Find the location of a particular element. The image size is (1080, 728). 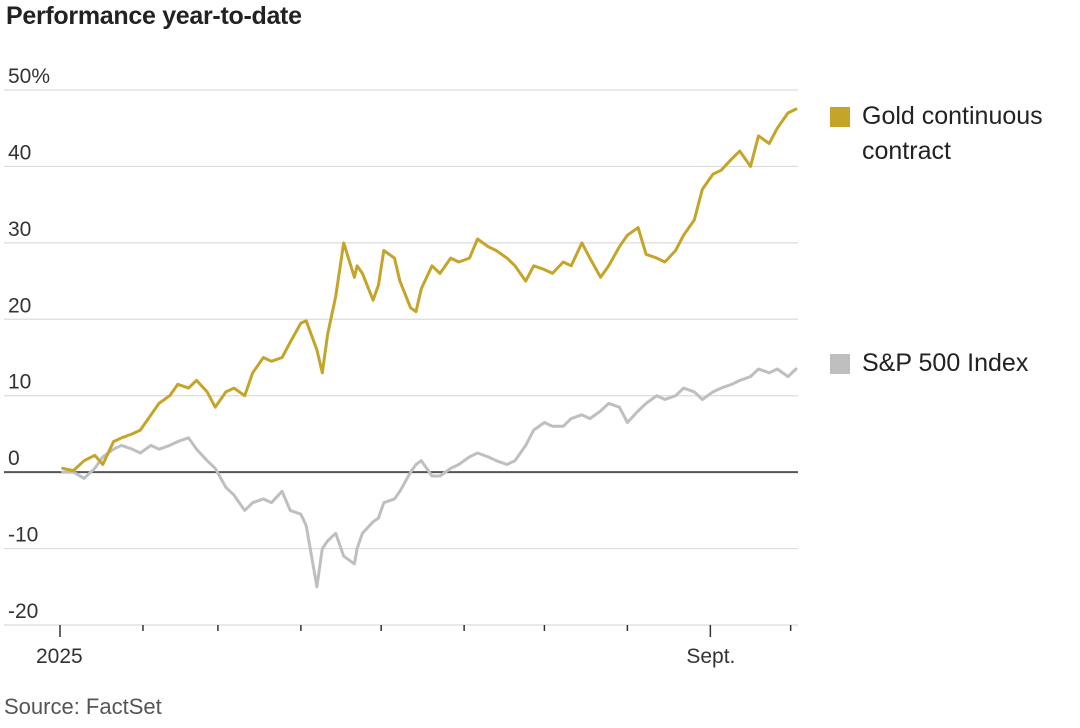

y-tick-label: -20 is located at coordinates (23, 611).